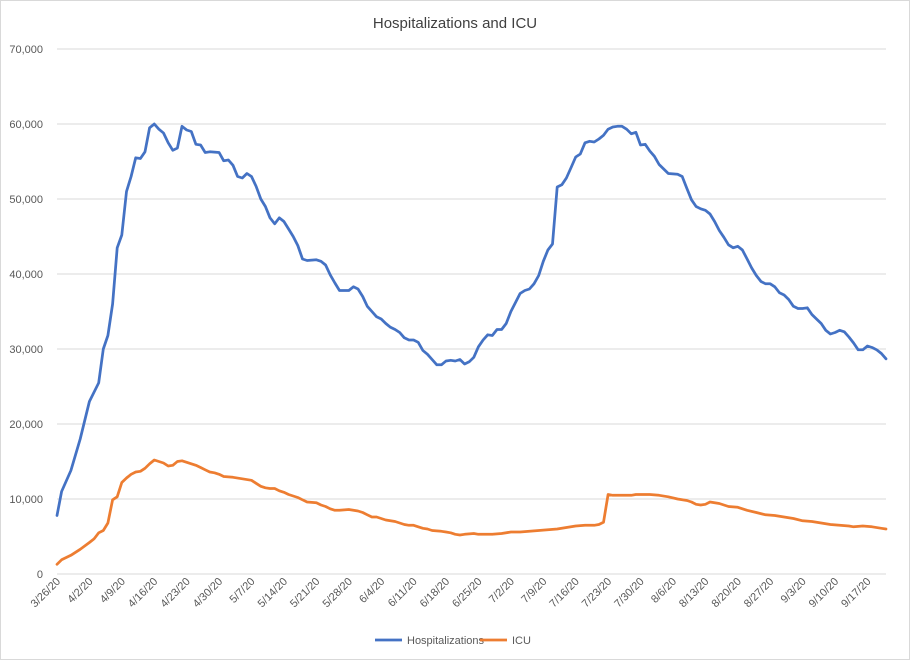  I want to click on legend-label: Hospitalizations, so click(446, 641).